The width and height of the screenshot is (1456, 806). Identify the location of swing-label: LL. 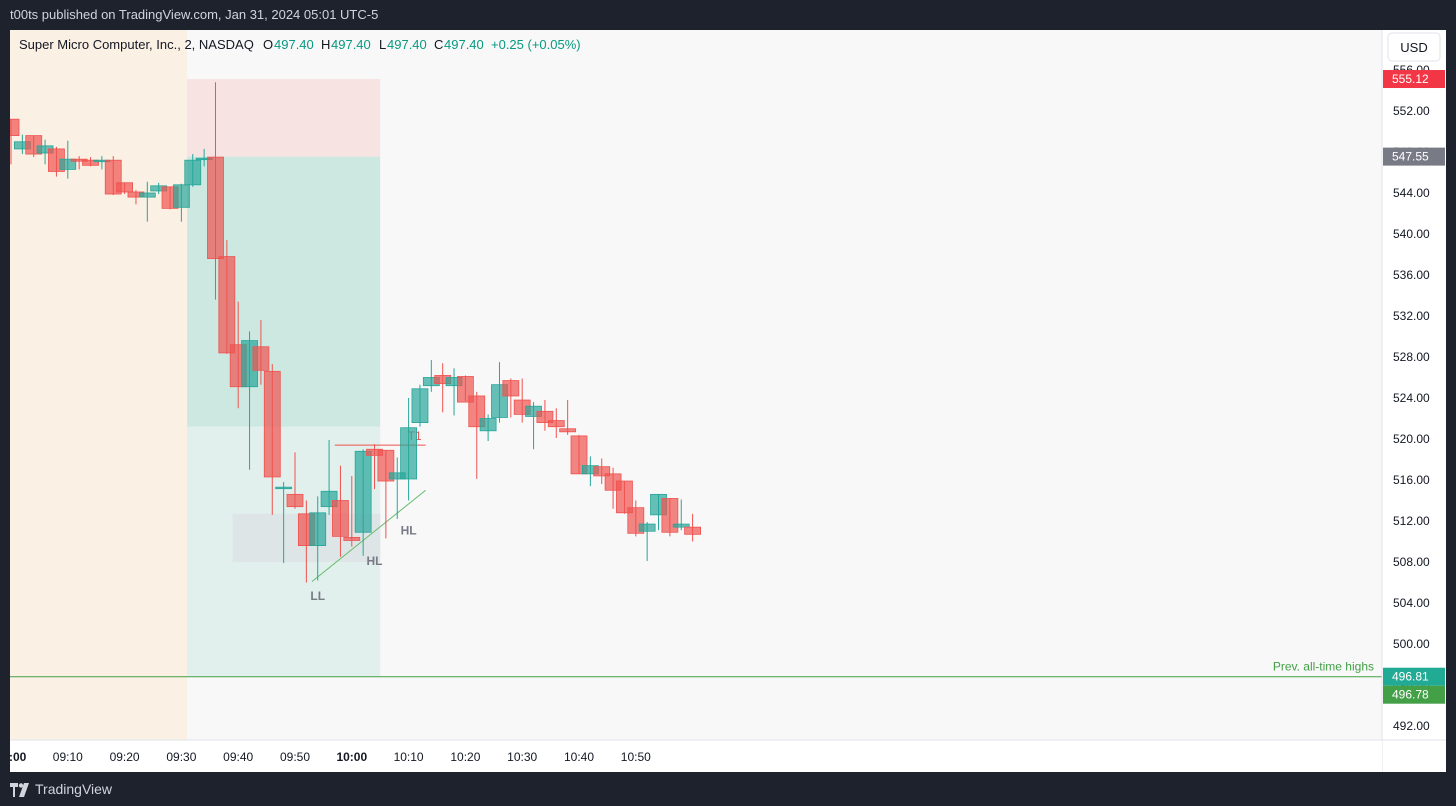
(317, 596).